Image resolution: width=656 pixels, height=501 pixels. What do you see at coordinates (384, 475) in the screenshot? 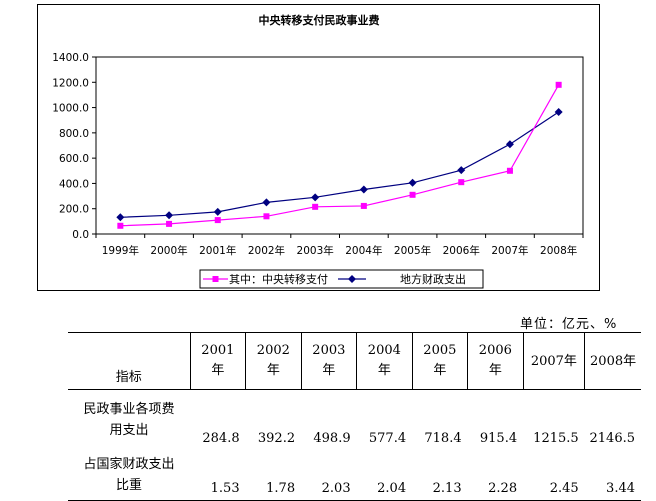
I see `table-cell: 2.04` at bounding box center [384, 475].